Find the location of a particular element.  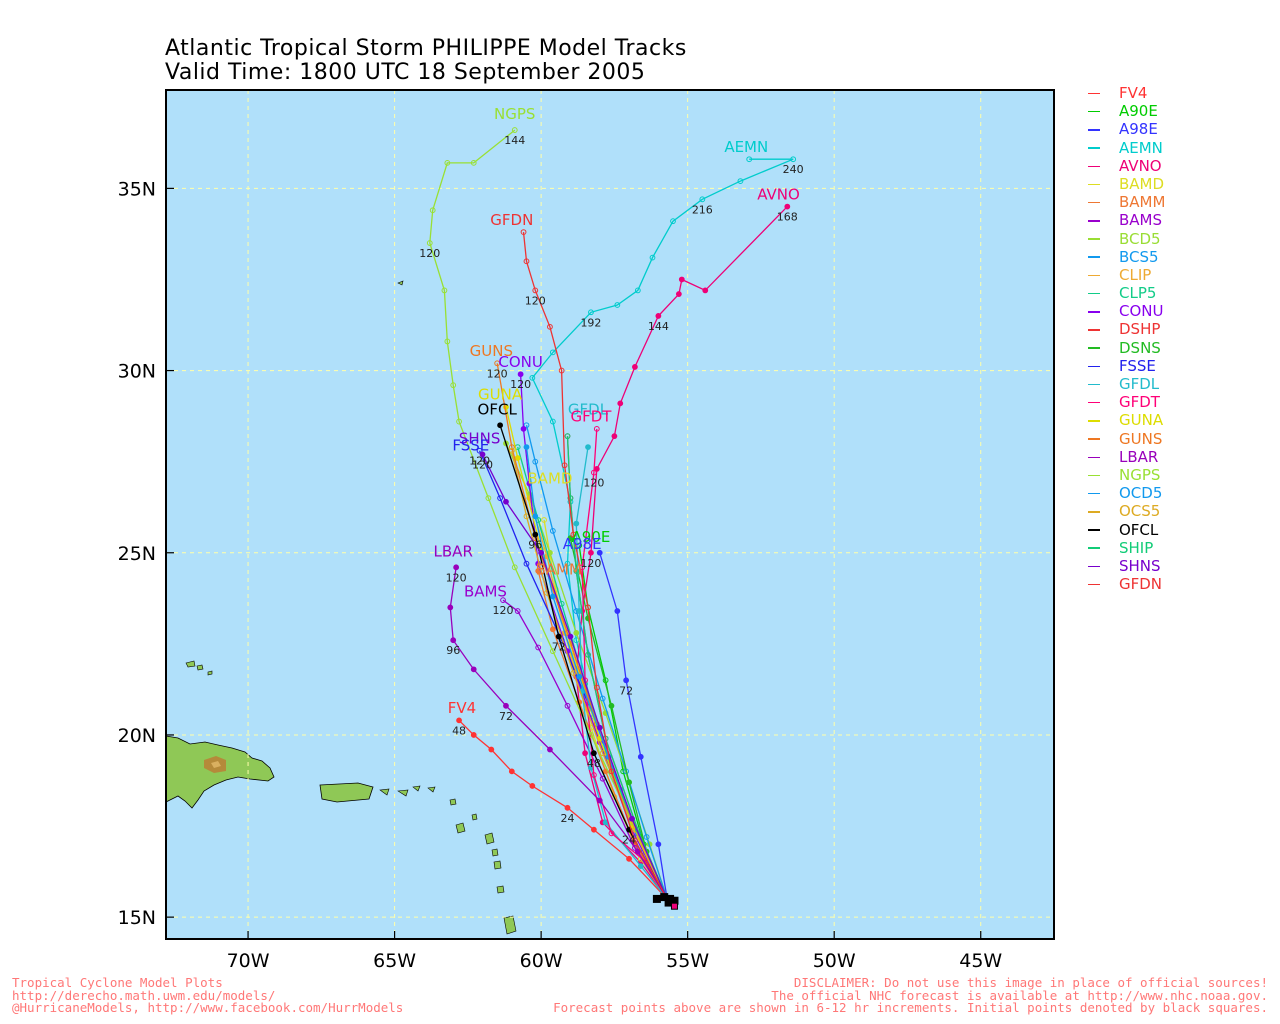

y-tick-label: 15N is located at coordinates (137, 918).